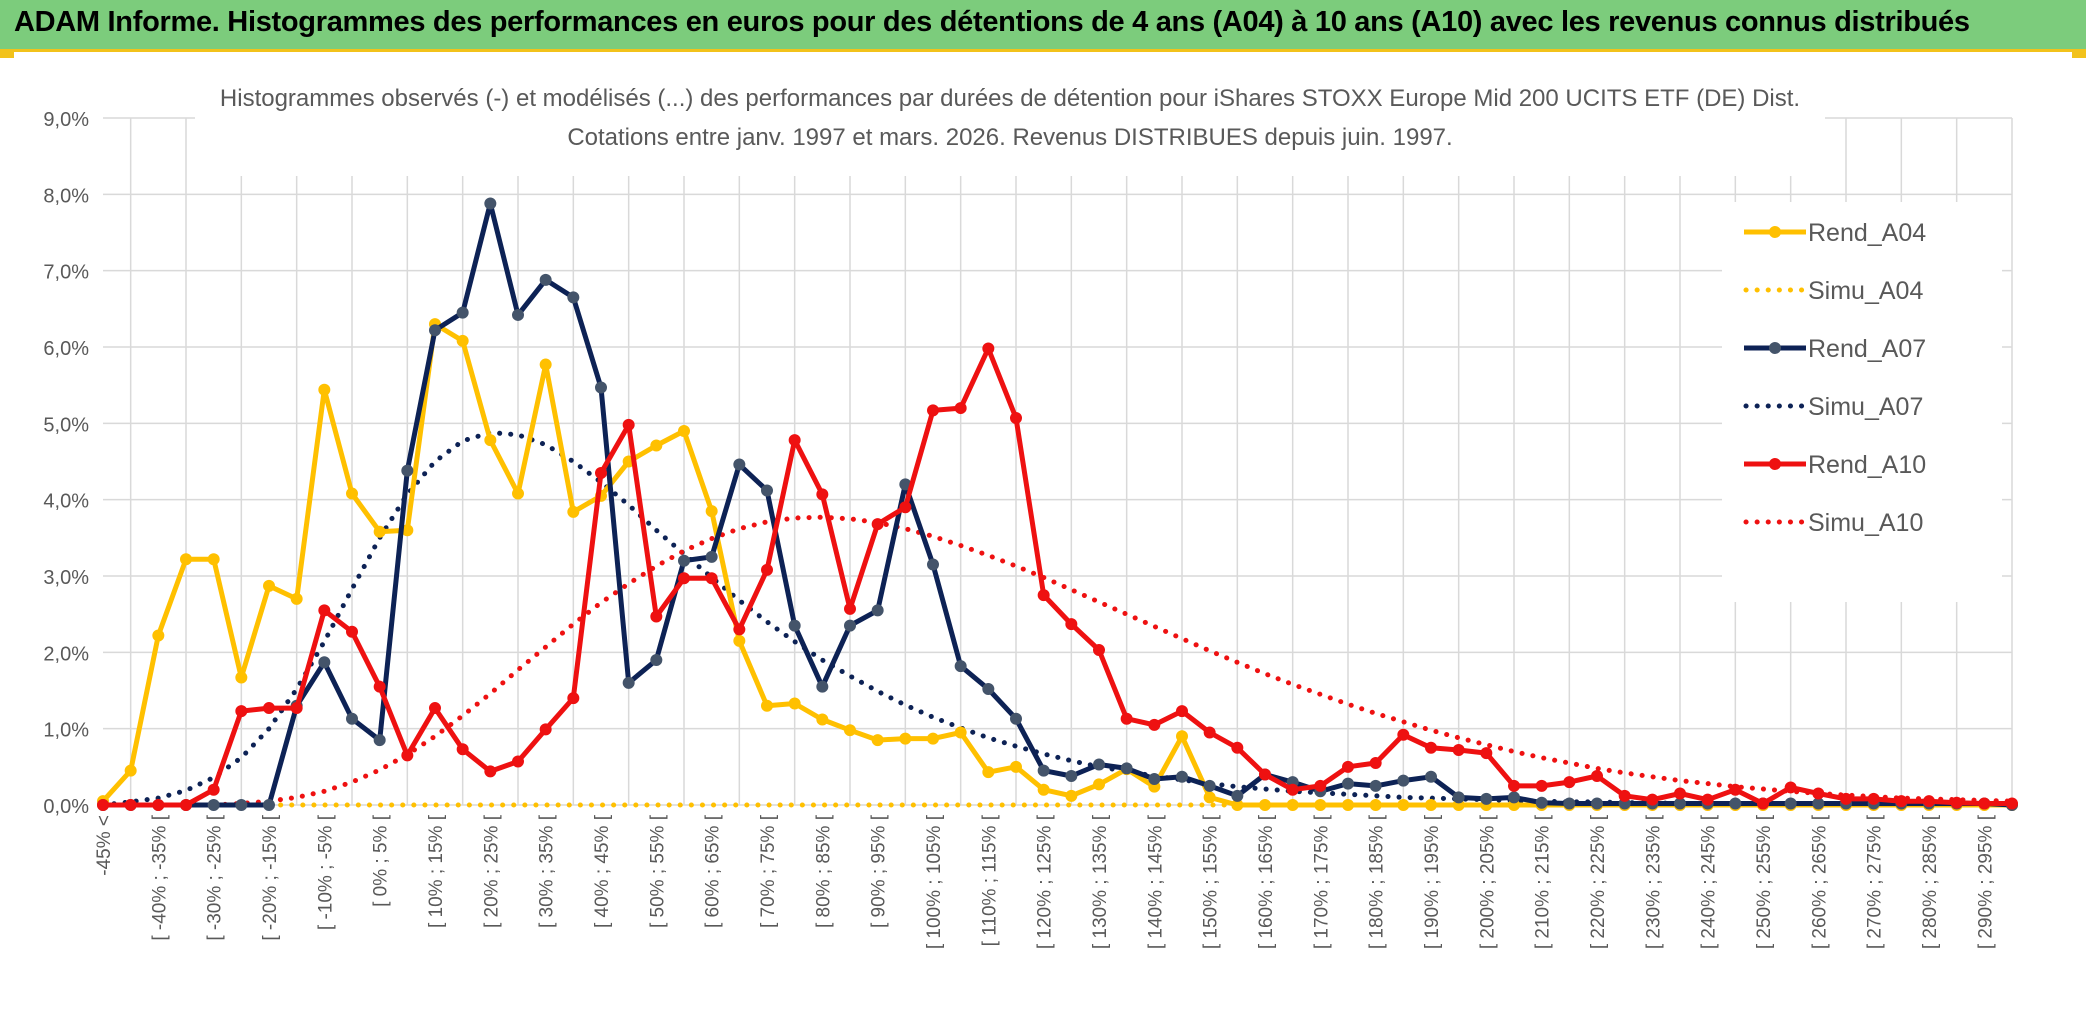 The height and width of the screenshot is (1031, 2086). Describe the element at coordinates (1155, 881) in the screenshot. I see `x-tick-label: [ 140% ; 145% [` at that location.